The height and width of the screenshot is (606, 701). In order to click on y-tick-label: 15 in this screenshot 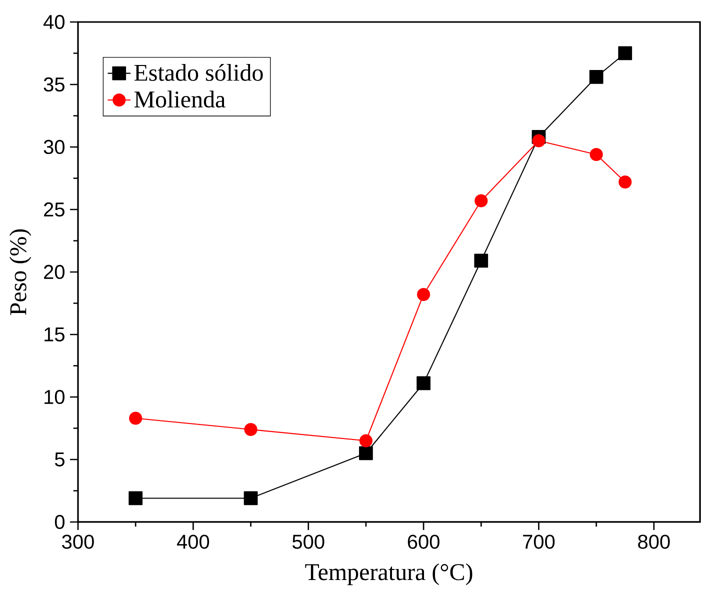, I will do `click(54, 335)`.